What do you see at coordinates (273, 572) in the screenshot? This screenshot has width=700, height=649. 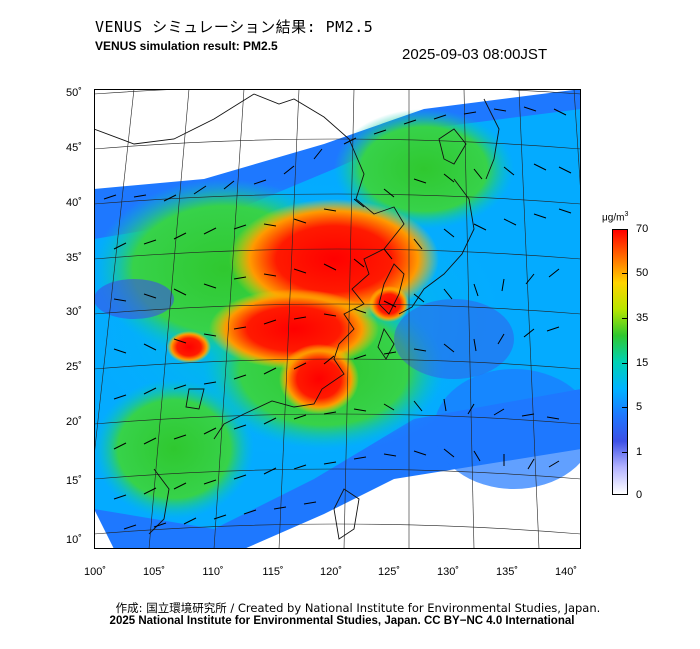 I see `lon-label-115: 115˚` at bounding box center [273, 572].